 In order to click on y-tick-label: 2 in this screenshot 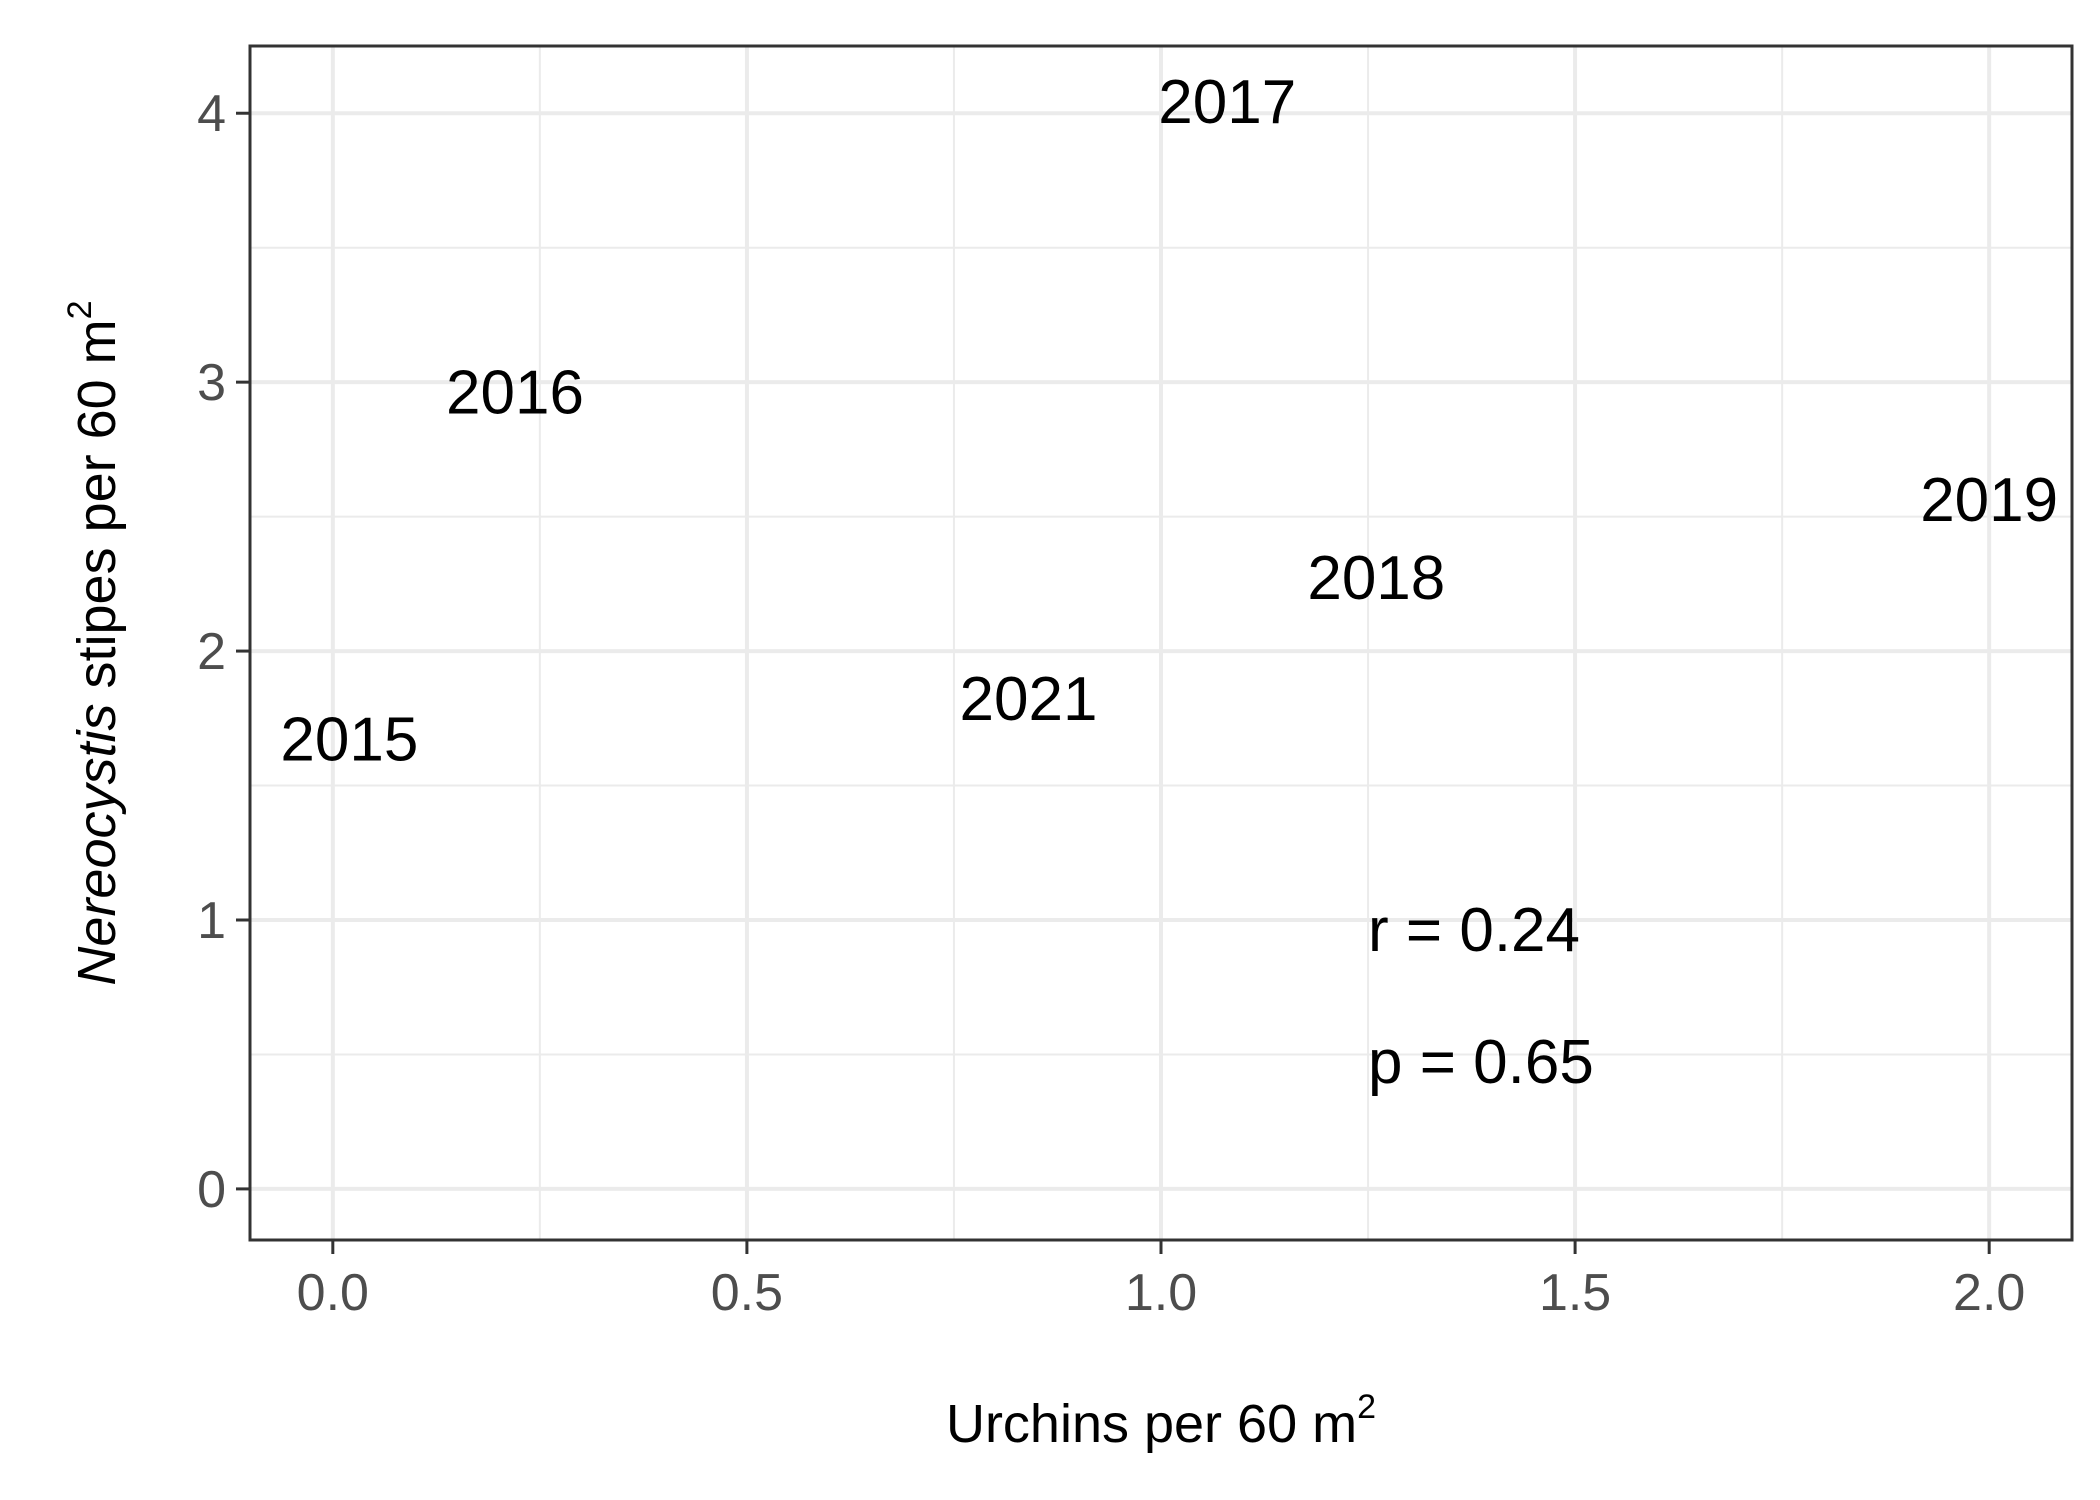, I will do `click(211, 652)`.